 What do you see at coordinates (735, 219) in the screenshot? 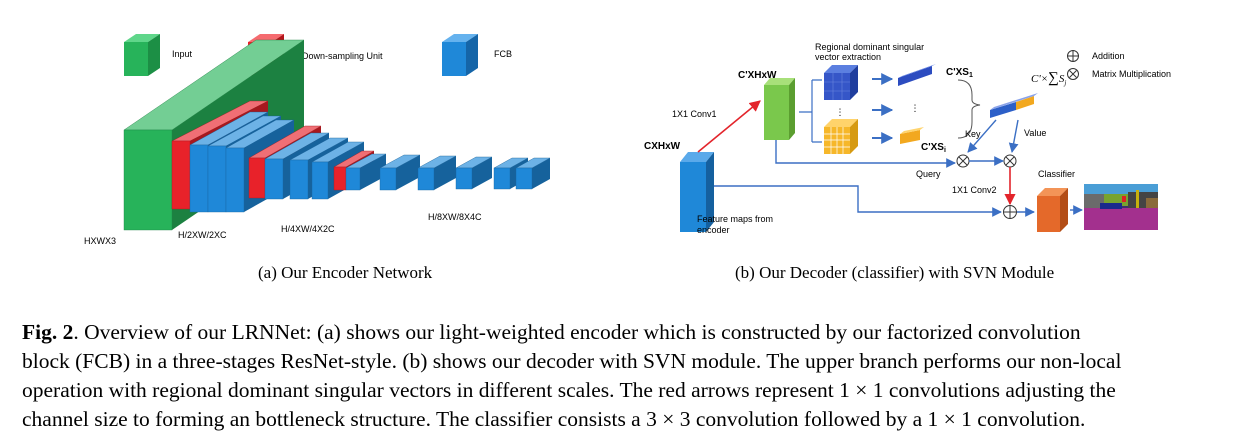
I see `feature-maps-label-1: Feature maps from` at bounding box center [735, 219].